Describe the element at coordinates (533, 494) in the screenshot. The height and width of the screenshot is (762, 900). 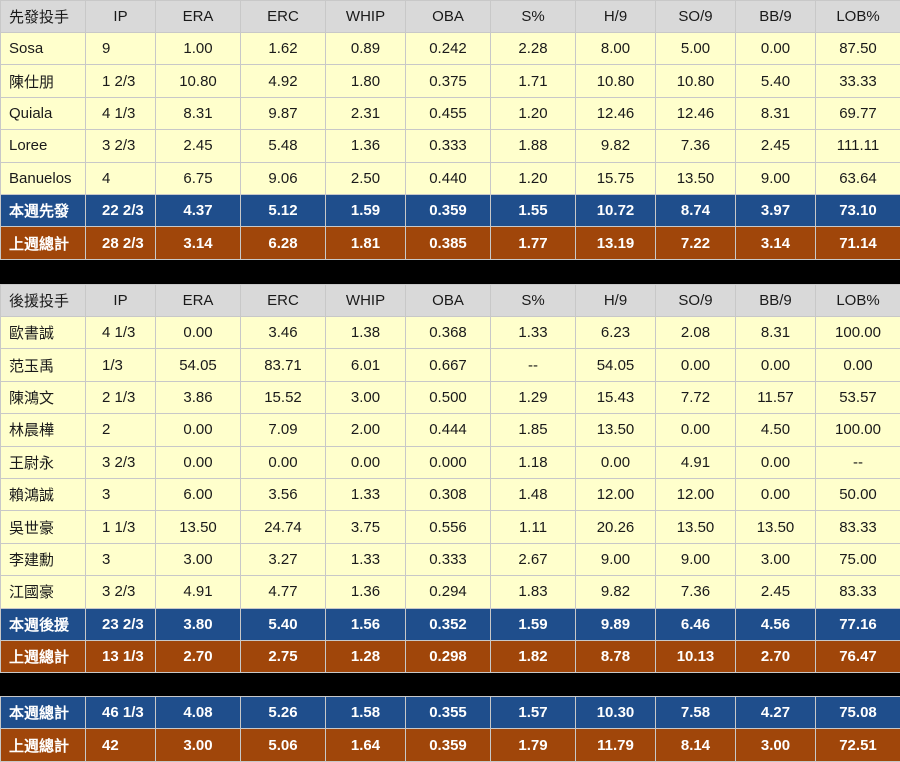
I see `stat-cell: 1.48` at that location.